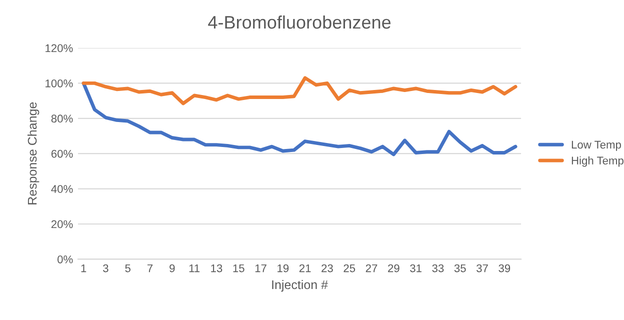 This screenshot has height=320, width=624. What do you see at coordinates (216, 268) in the screenshot?
I see `x-tick-label: 13` at bounding box center [216, 268].